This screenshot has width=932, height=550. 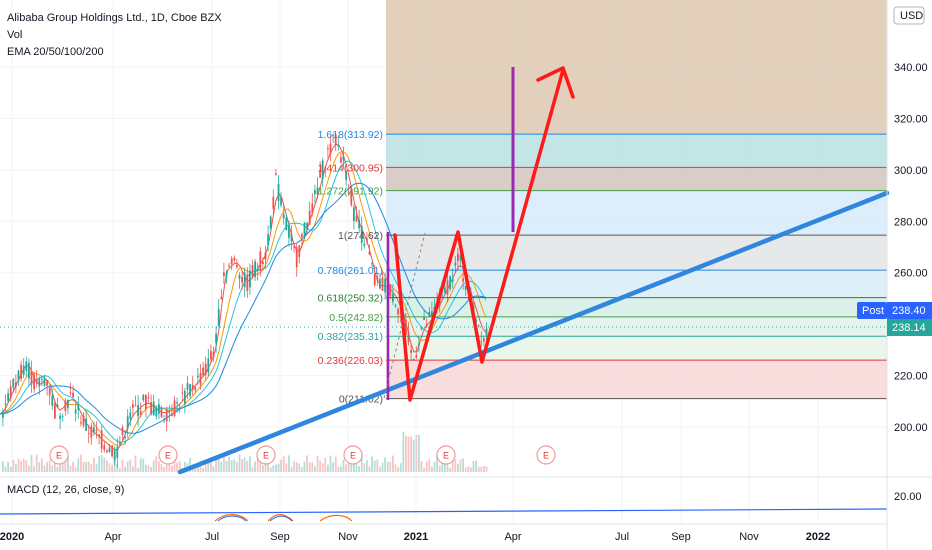 I want to click on vol-label: Vol, so click(x=14, y=35).